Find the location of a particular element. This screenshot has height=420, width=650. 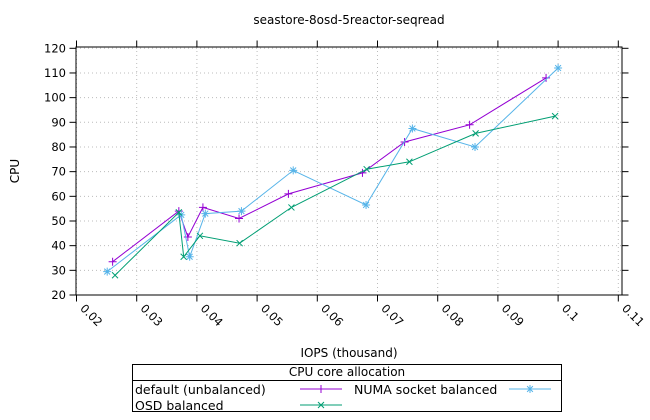

legend-label-default-unbalanced: default (unbalanced) is located at coordinates (200, 389).